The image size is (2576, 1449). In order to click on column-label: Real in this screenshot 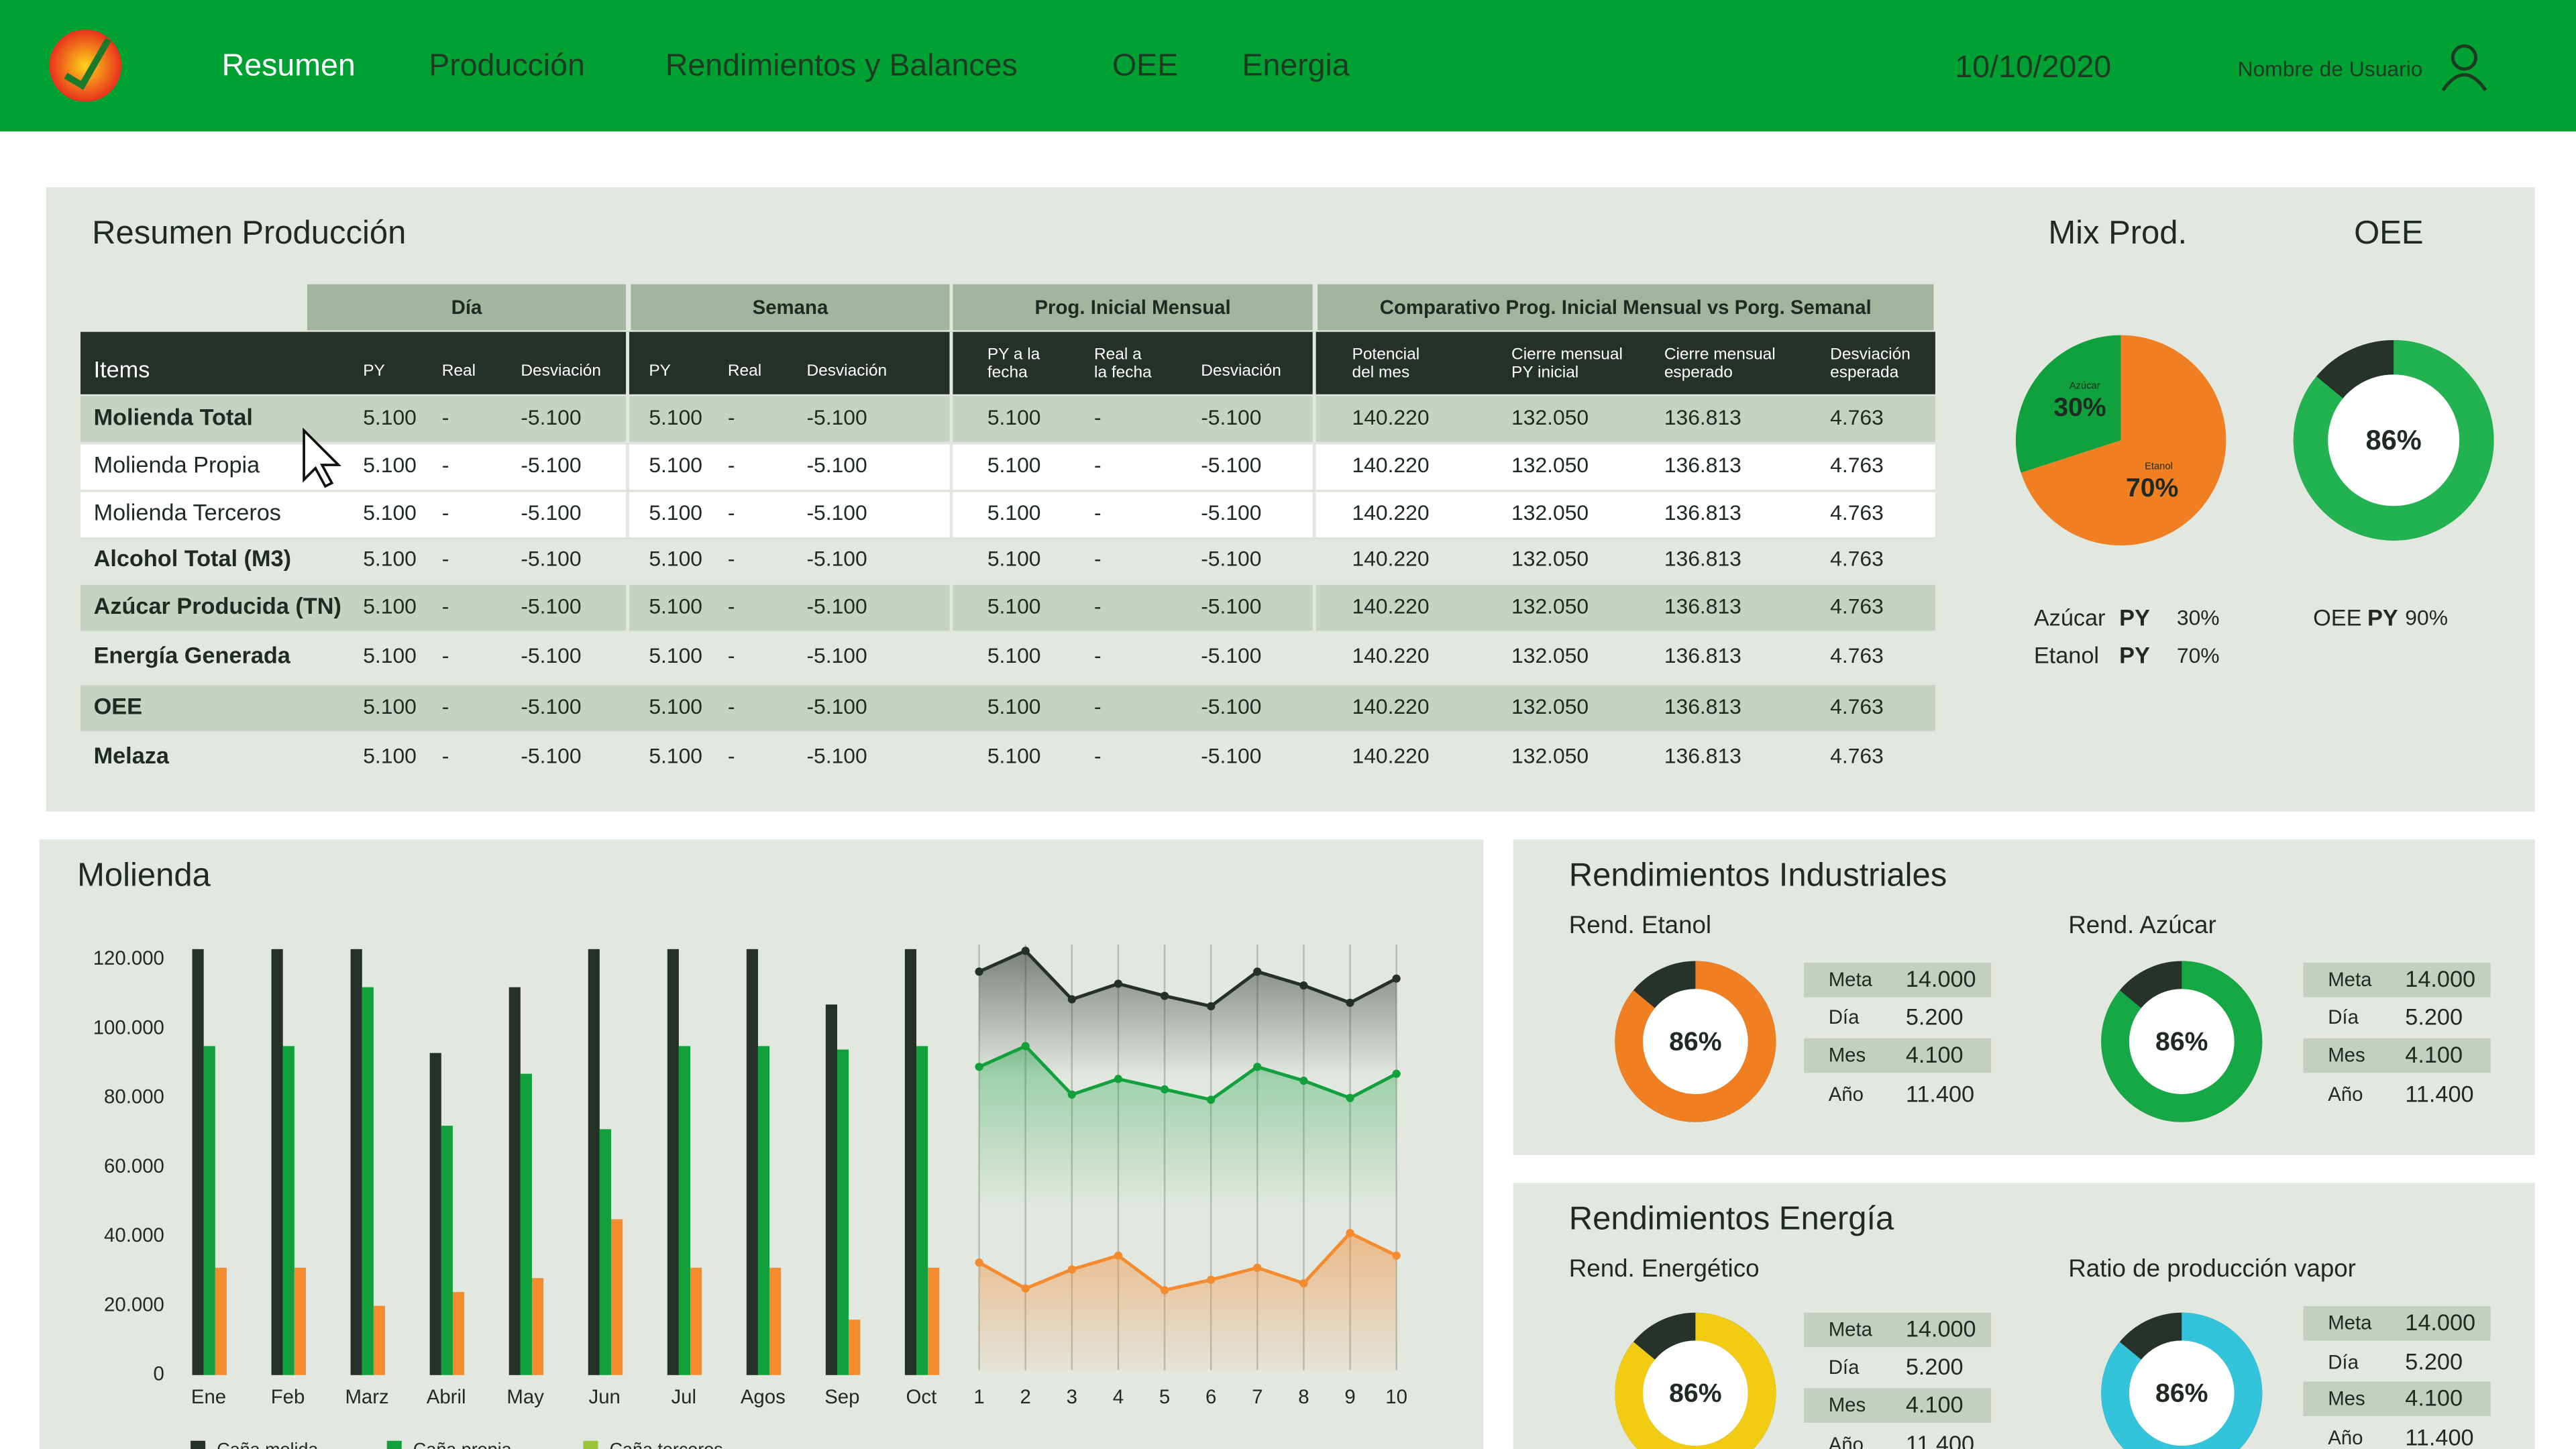, I will do `click(744, 371)`.